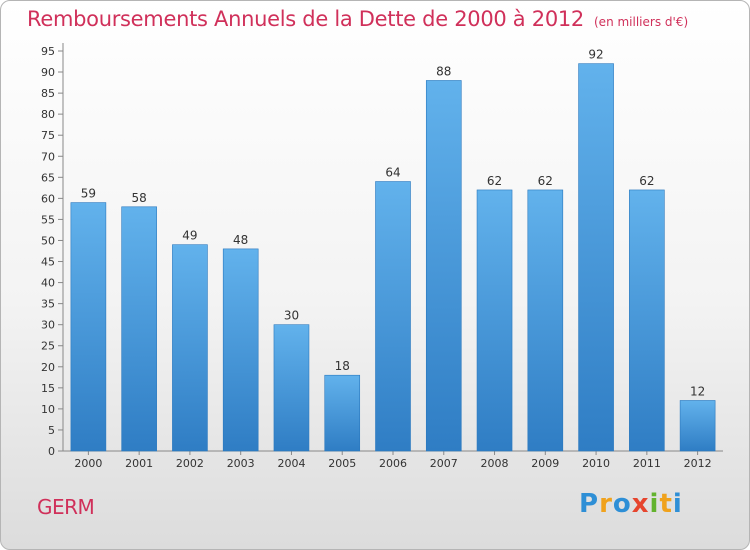 The height and width of the screenshot is (550, 750). What do you see at coordinates (443, 71) in the screenshot?
I see `bar-value-label: 88` at bounding box center [443, 71].